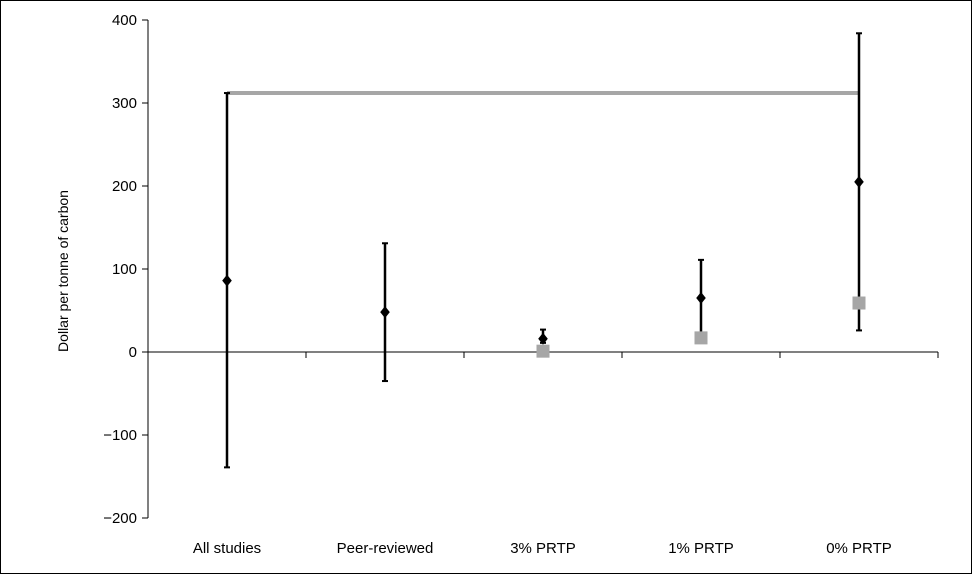 This screenshot has width=974, height=576. I want to click on y-tick-label: 200, so click(124, 186).